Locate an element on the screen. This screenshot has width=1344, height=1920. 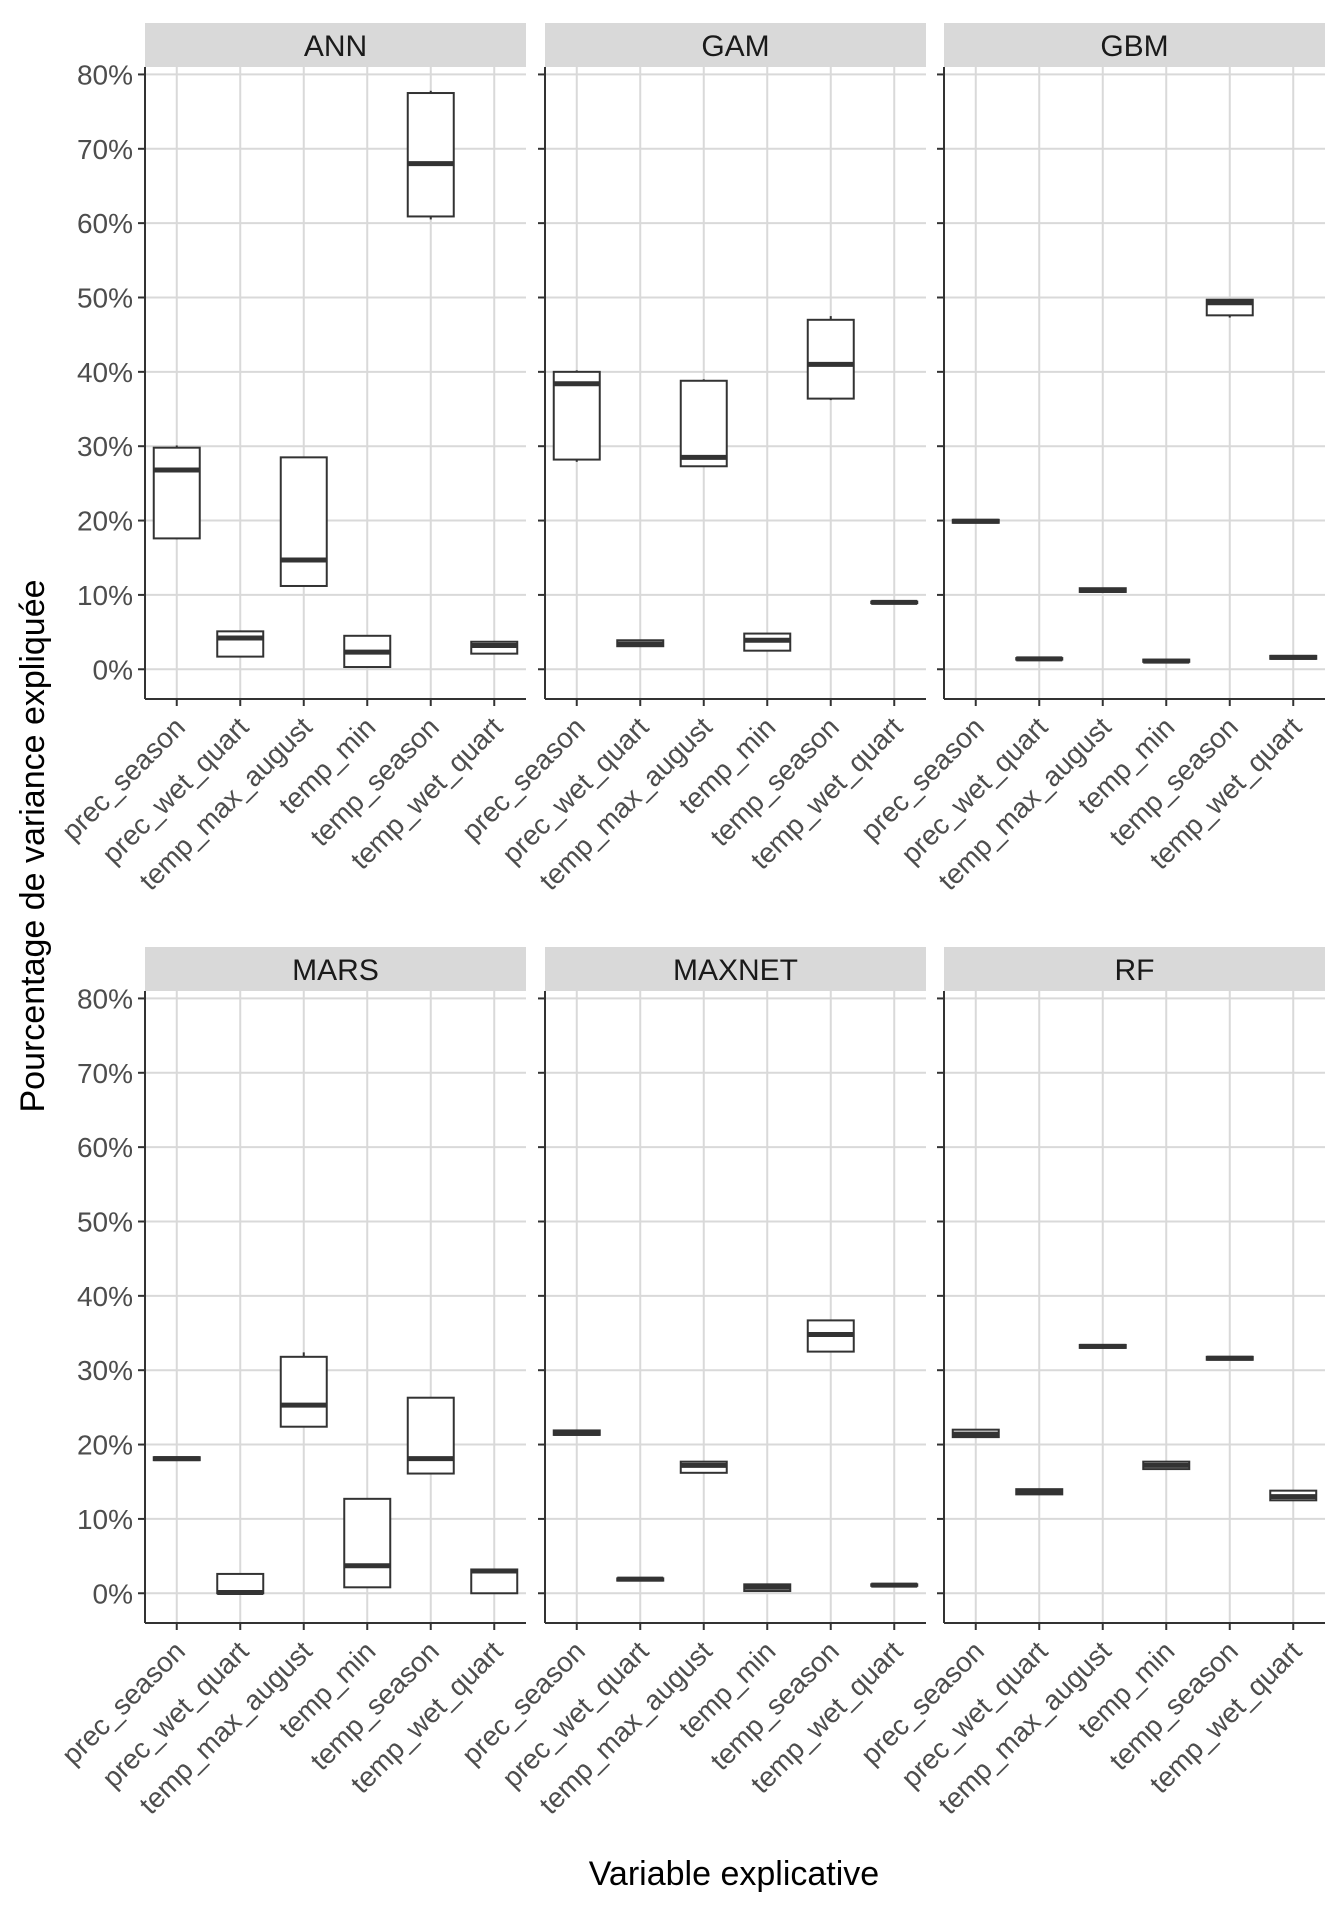
facet-title: ANN is located at coordinates (335, 46).